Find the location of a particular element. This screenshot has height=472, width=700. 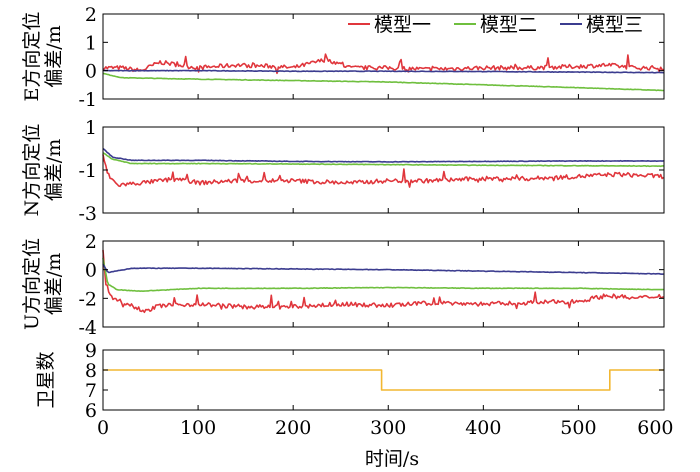

plot-frame-E is located at coordinates (383, 56).